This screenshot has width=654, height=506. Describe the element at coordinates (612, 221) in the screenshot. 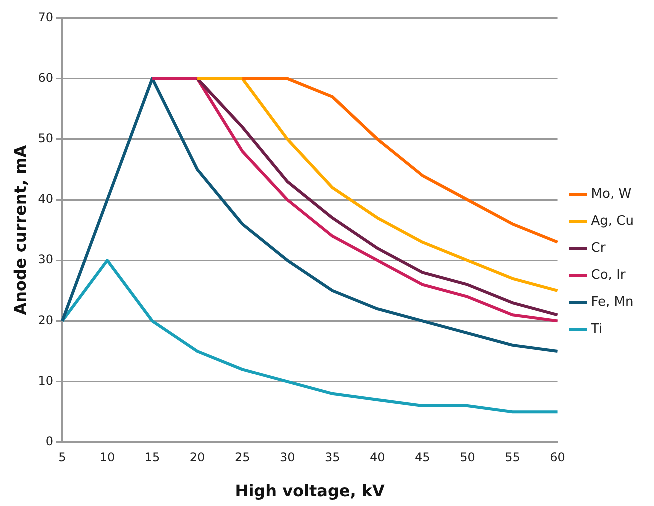

I see `legend-label: Ag, Cu` at that location.